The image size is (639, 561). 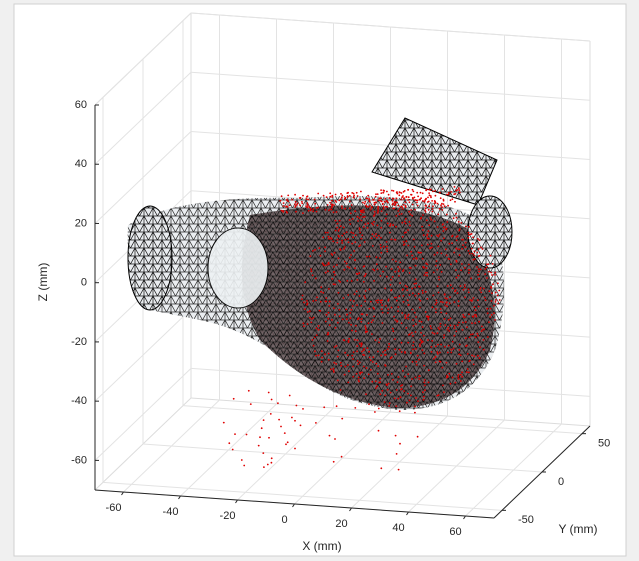 I want to click on z-grid-line, so click(x=143, y=118).